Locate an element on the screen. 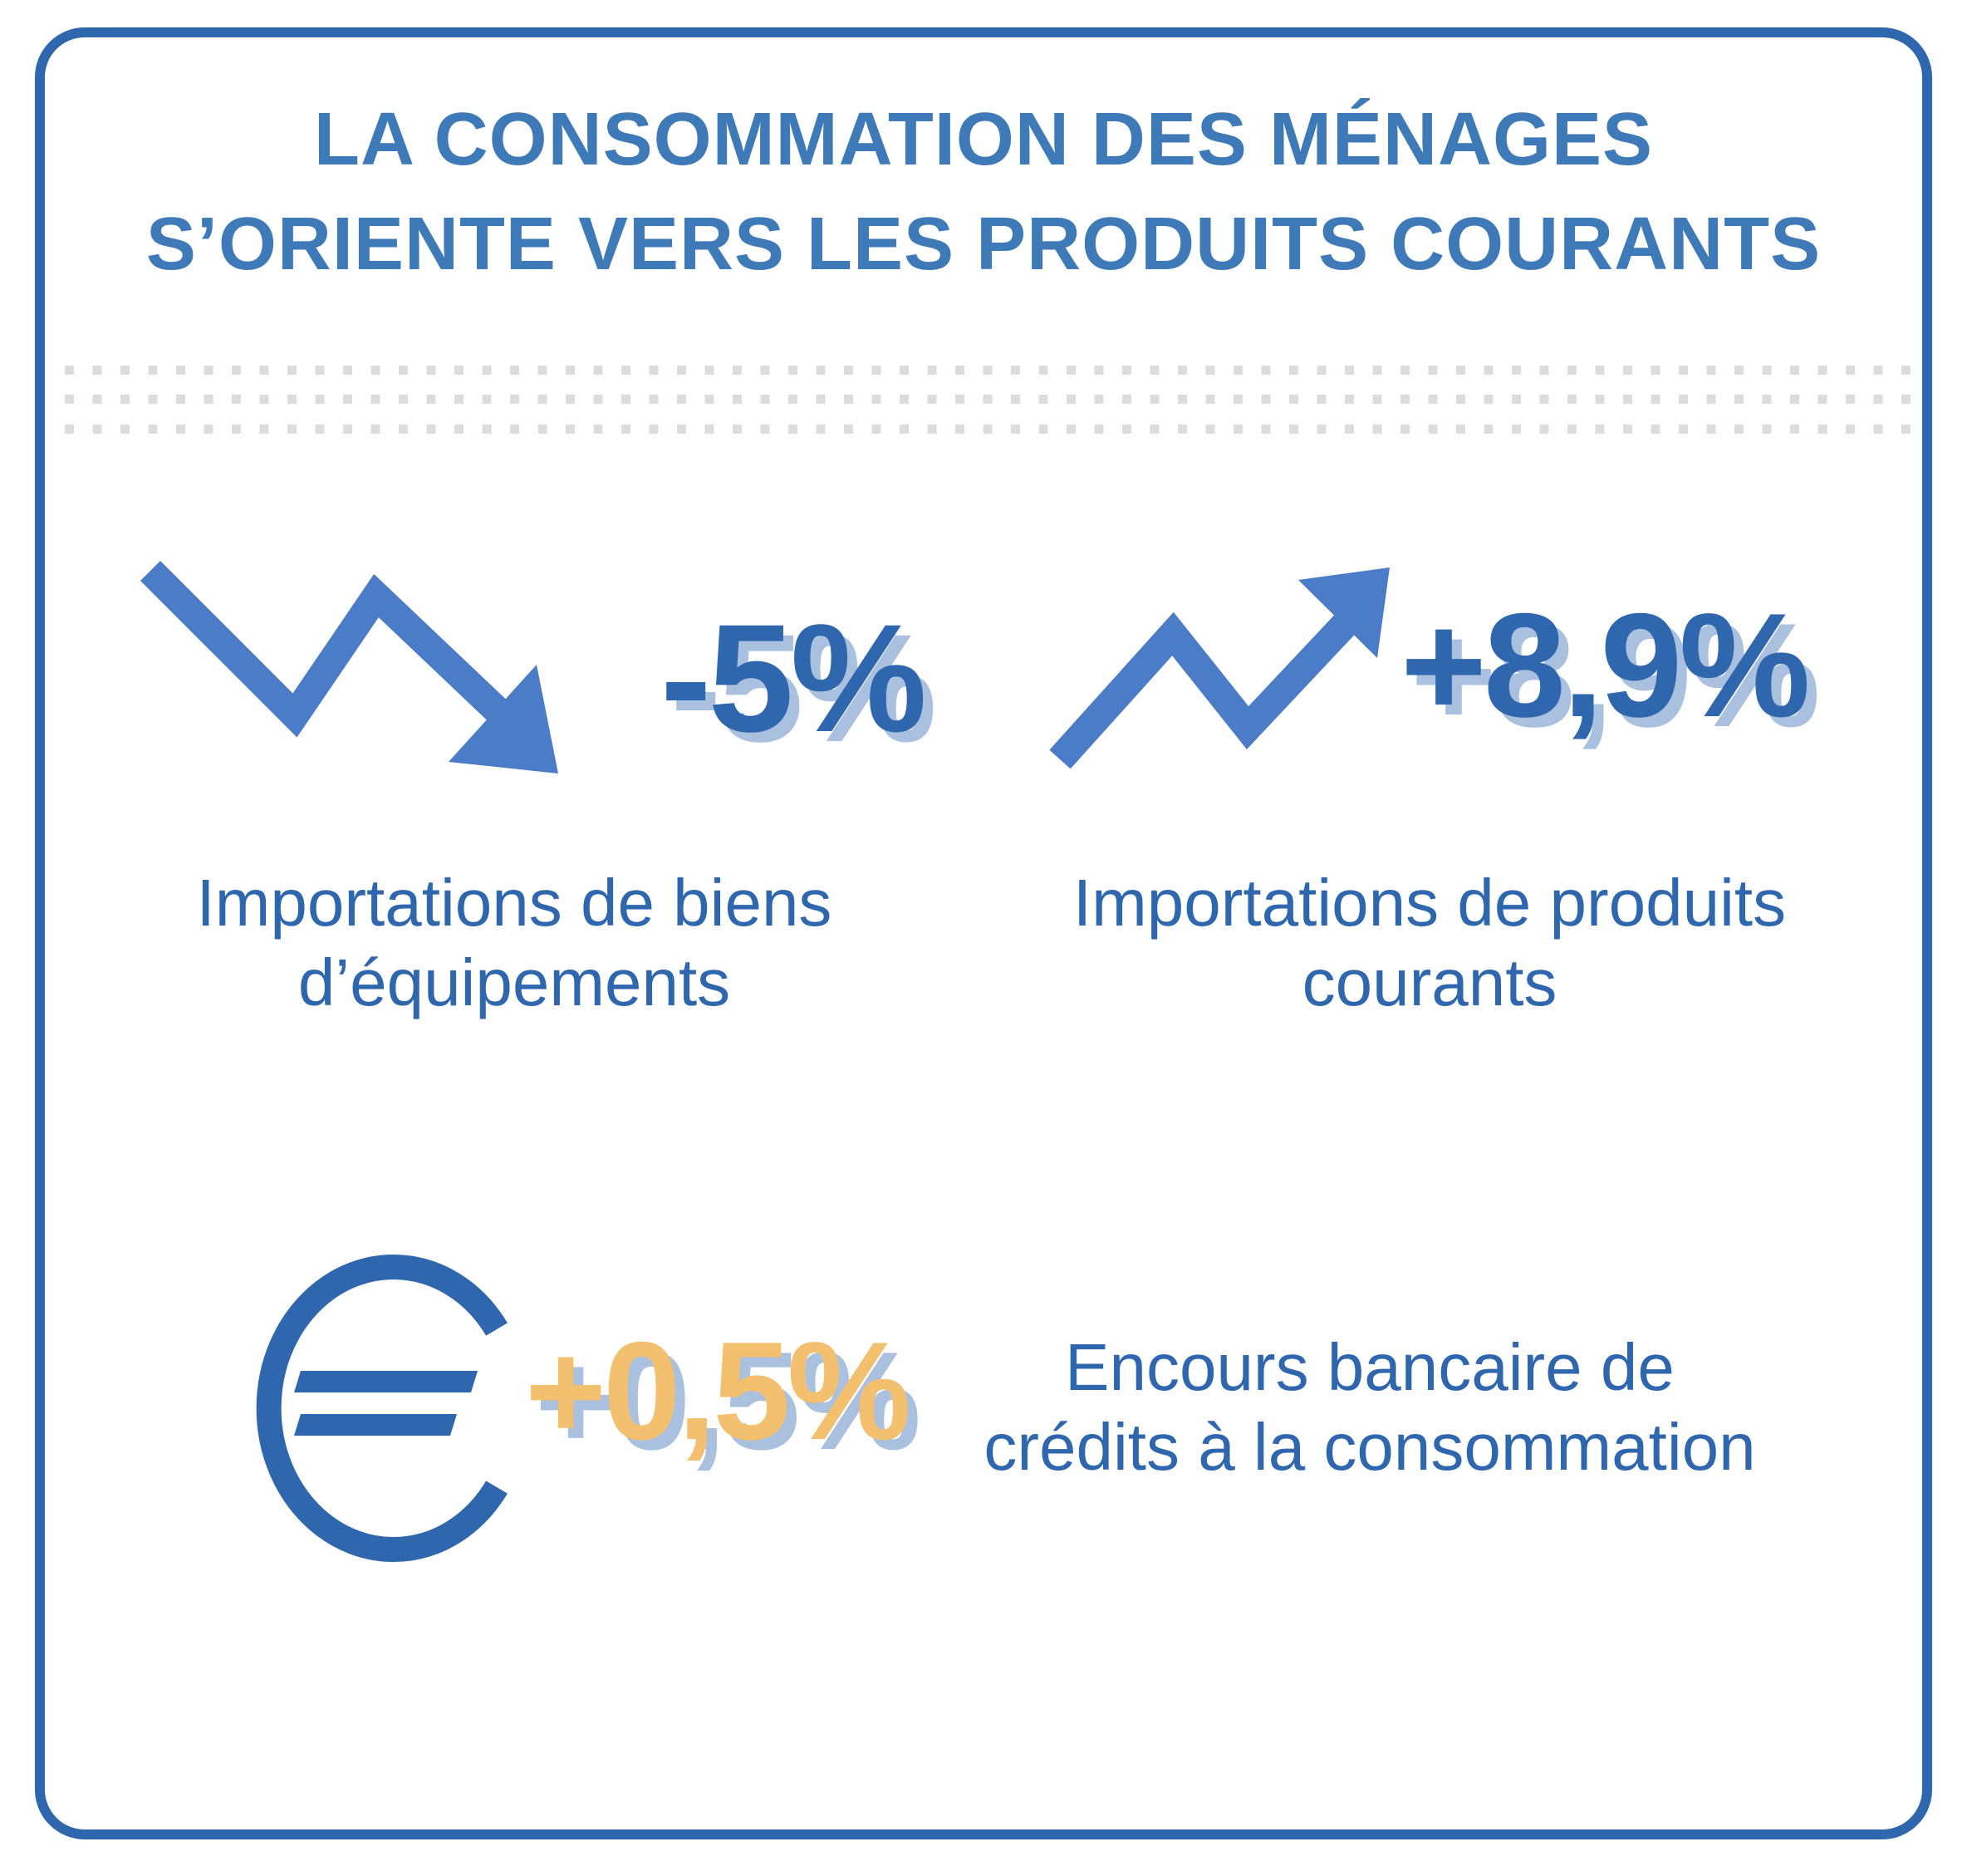  trend-up-arrow-icon is located at coordinates (1219, 668).